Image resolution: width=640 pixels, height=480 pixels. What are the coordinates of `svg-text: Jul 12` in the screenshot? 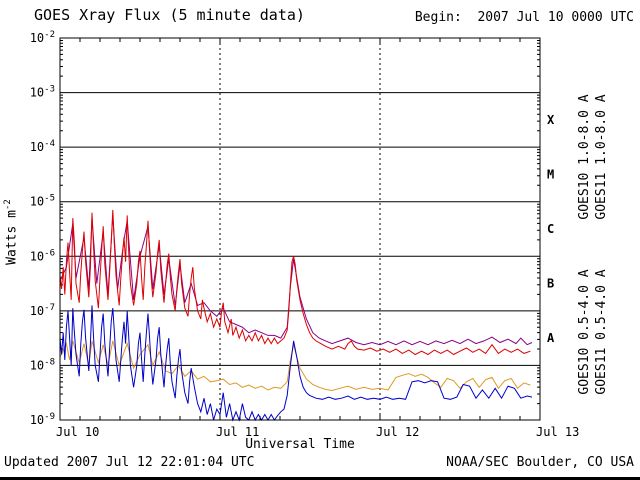 It's located at (397, 432).